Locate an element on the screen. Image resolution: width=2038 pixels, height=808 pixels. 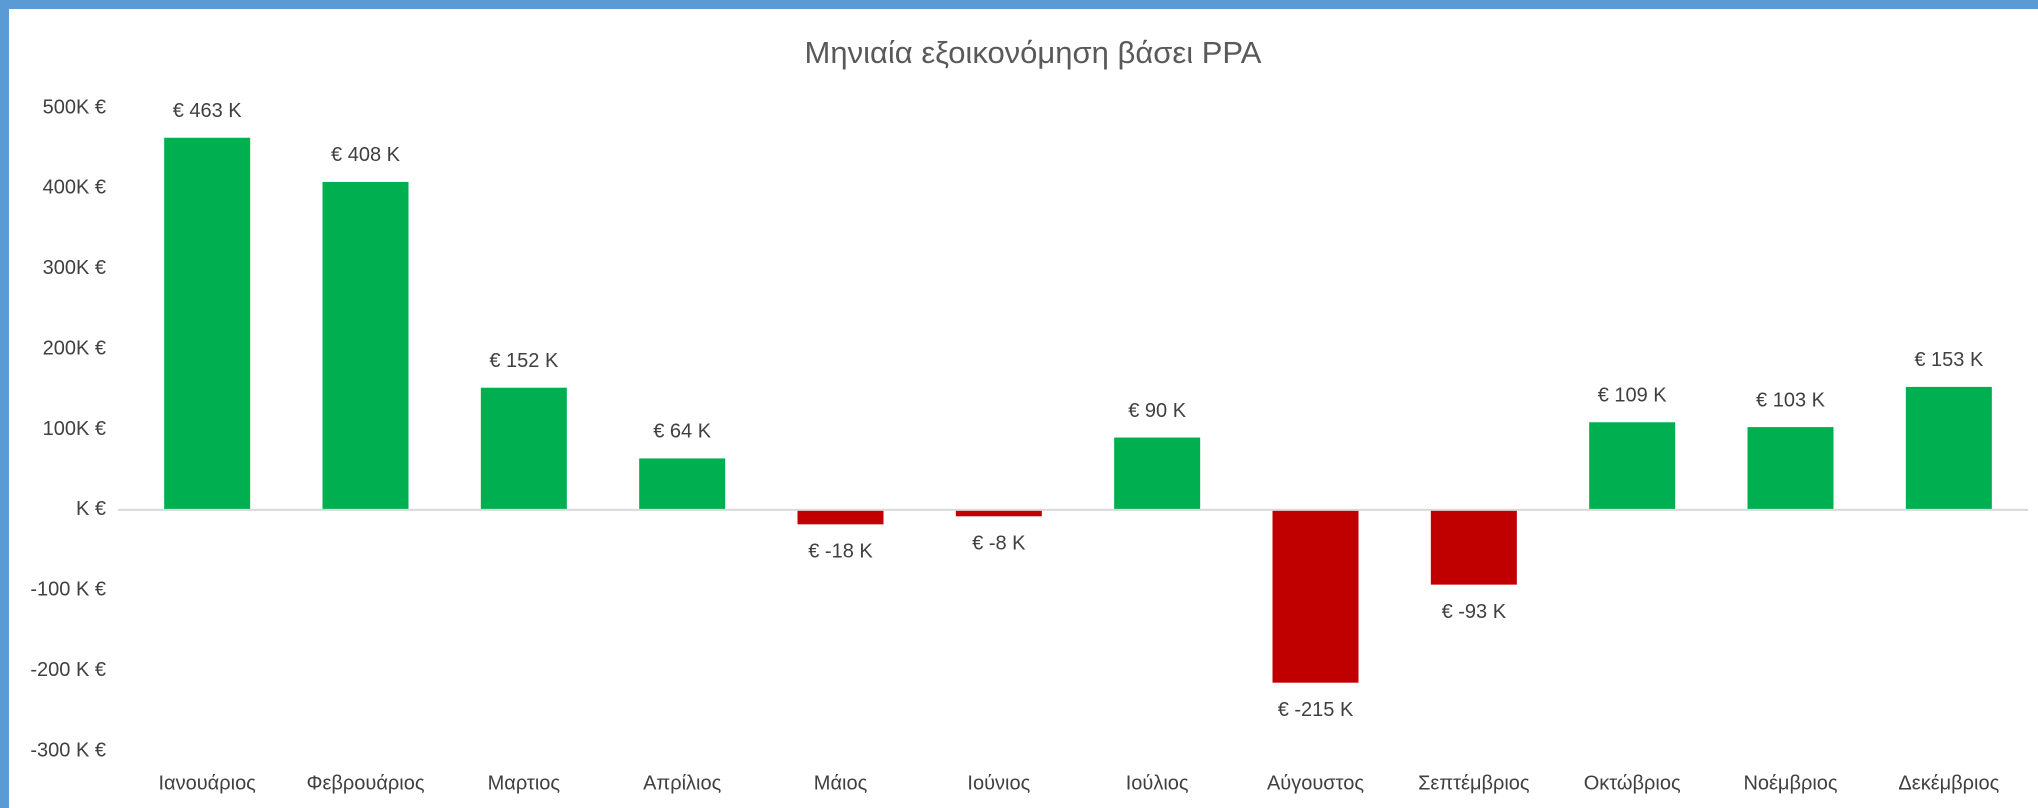
y-tick-label: 500K € is located at coordinates (74, 107).